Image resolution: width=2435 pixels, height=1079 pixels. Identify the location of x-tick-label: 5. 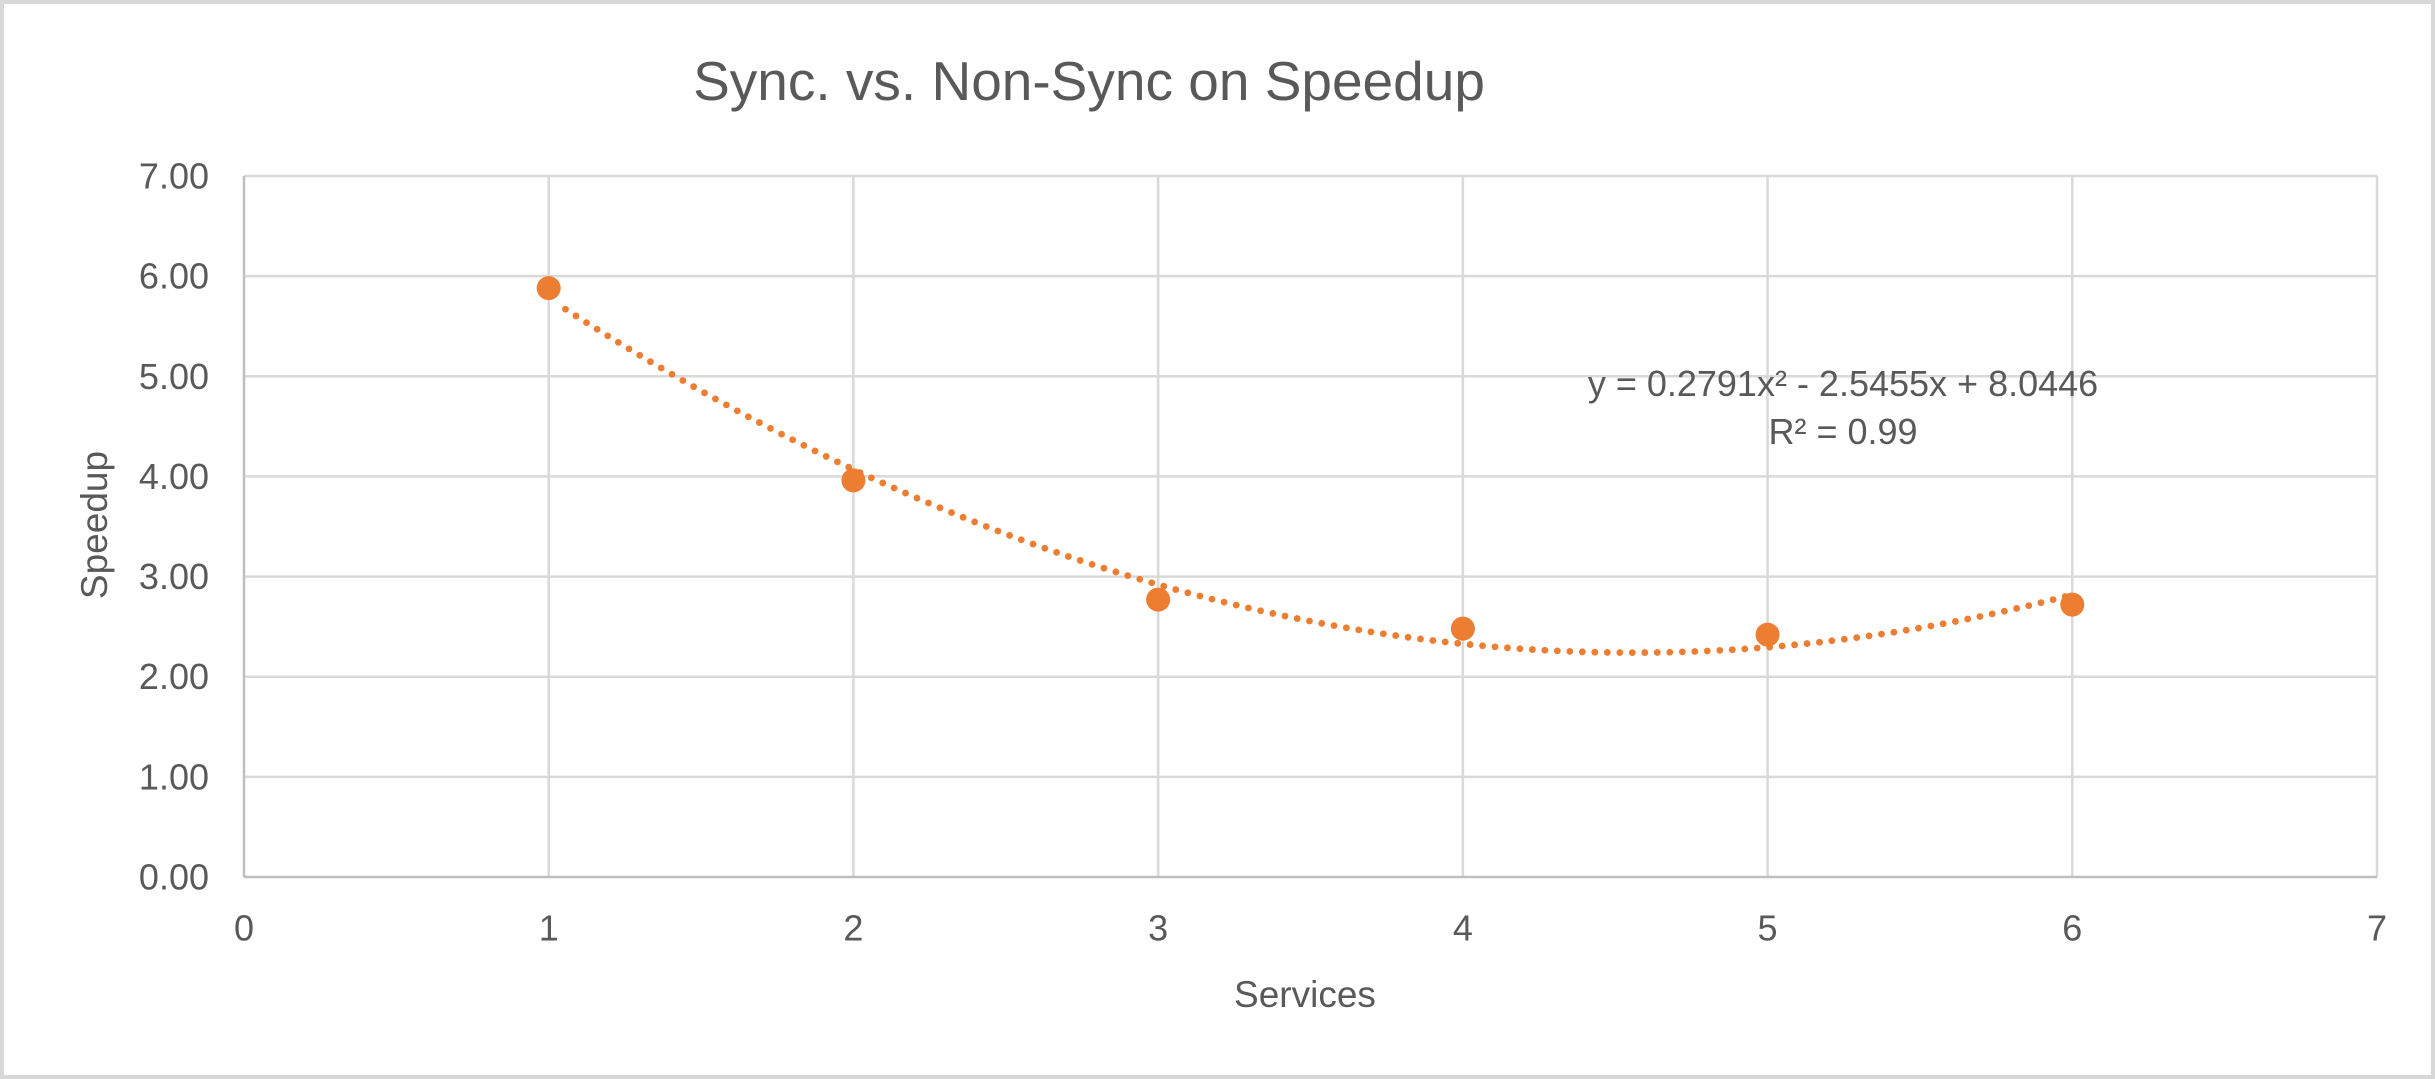
(1768, 928).